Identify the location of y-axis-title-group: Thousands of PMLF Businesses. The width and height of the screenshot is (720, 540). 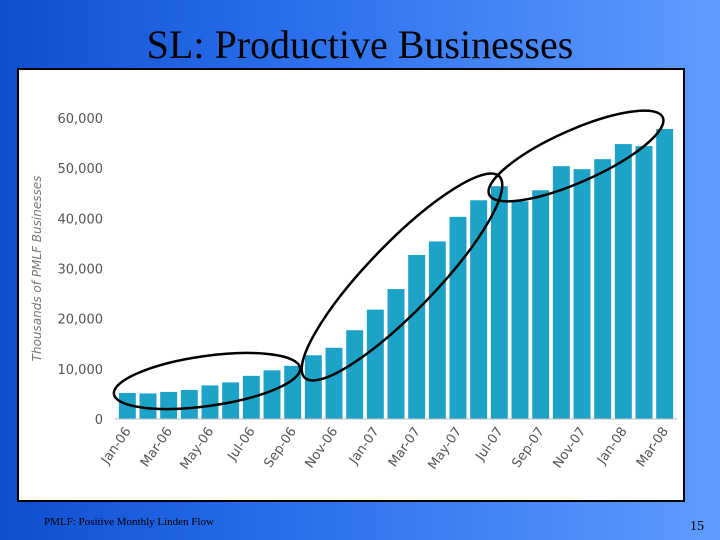
(37, 269).